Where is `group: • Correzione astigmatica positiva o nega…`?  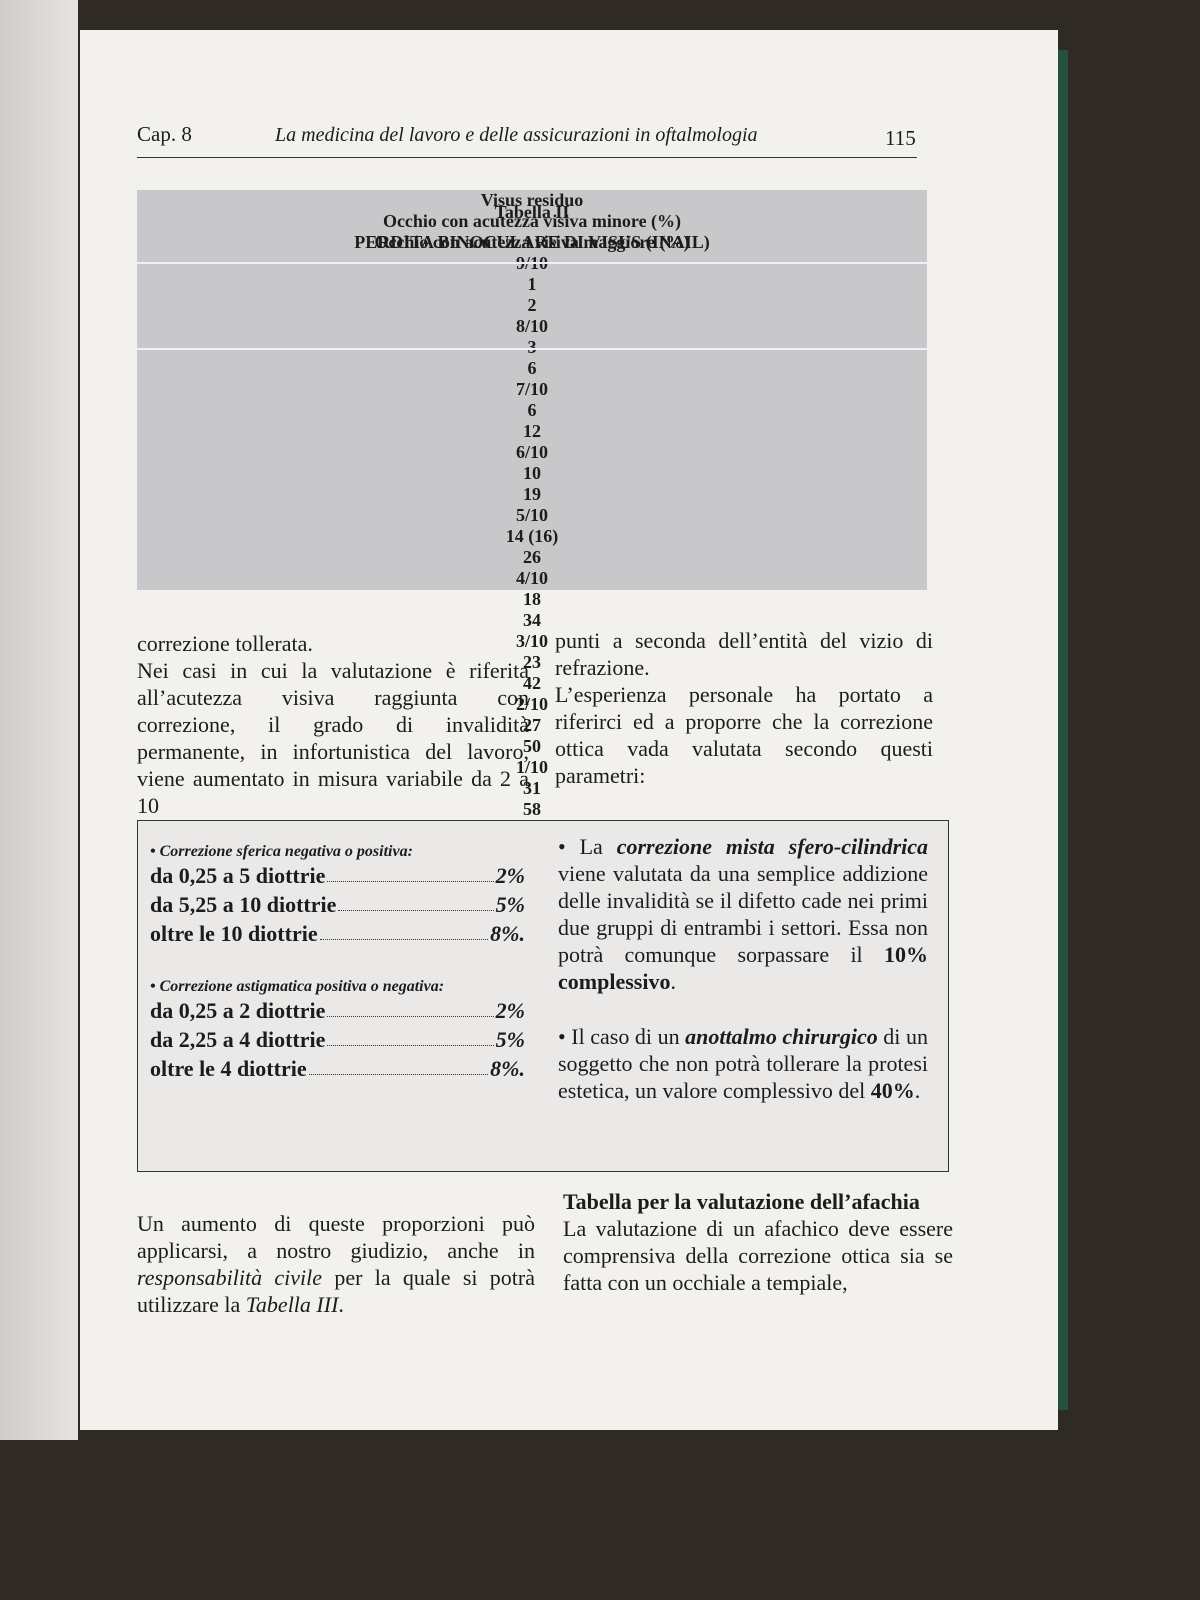
group: • Correzione astigmatica positiva o nega… is located at coordinates (337, 1030).